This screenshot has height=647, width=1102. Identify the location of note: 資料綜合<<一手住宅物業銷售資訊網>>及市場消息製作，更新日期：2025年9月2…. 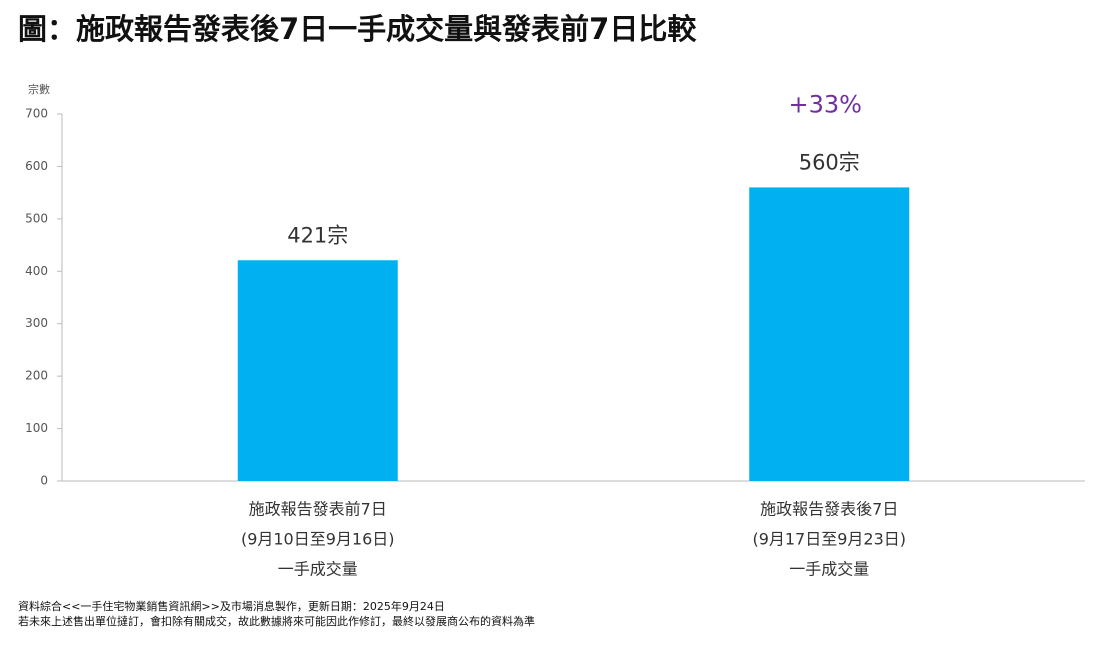
(231, 606).